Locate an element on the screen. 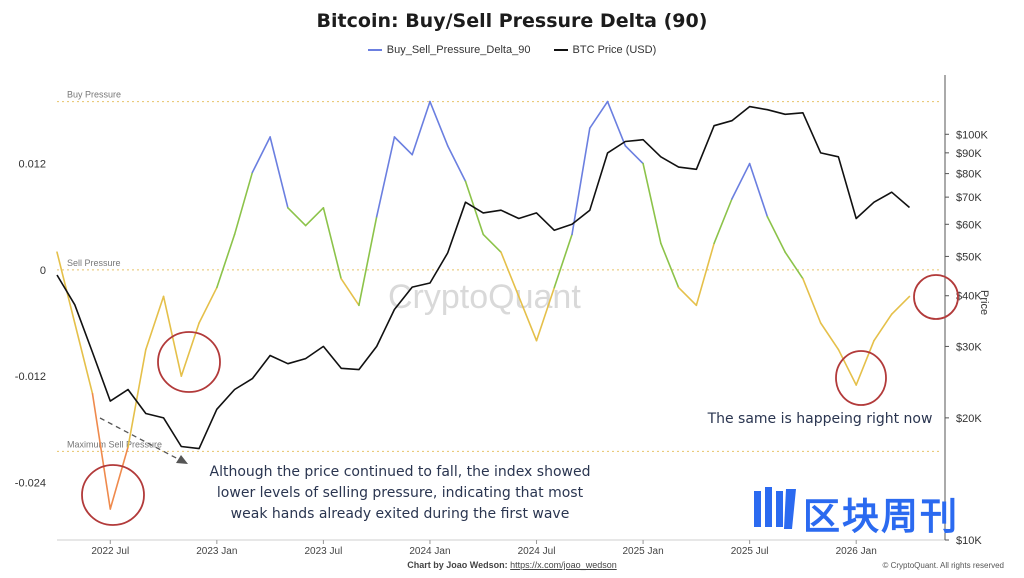 The image size is (1024, 578). right-tick-label: $50K is located at coordinates (969, 257).